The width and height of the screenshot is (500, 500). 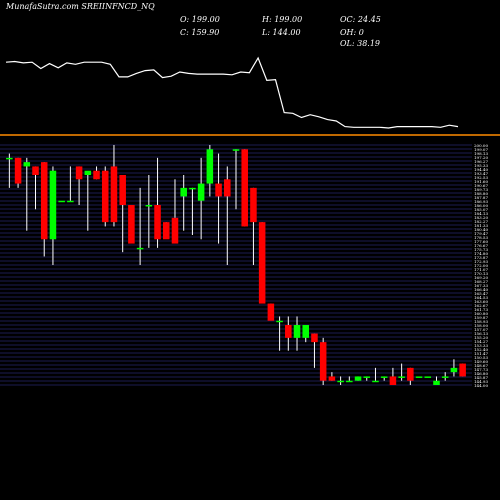 I want to click on line-panel, so click(x=232, y=92).